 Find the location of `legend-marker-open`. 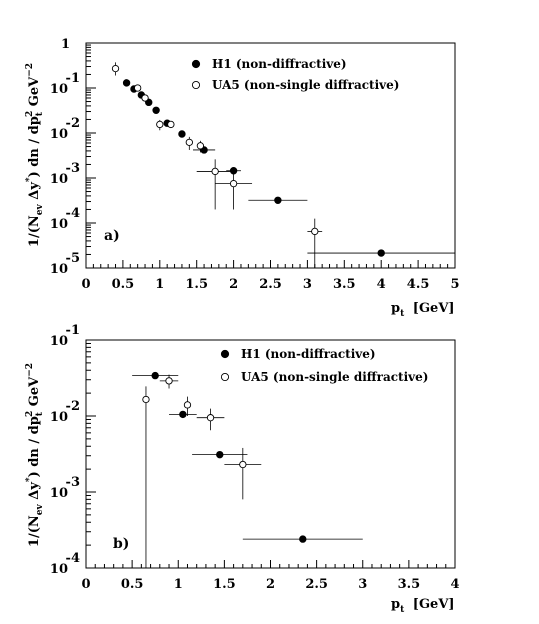

legend-marker-open is located at coordinates (196, 85).